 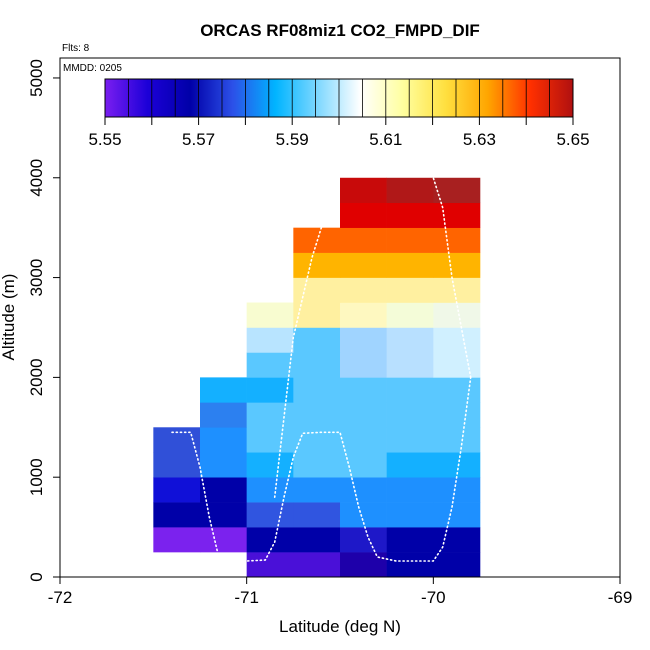 What do you see at coordinates (292, 139) in the screenshot?
I see `colorbar-tick-label: 5.59` at bounding box center [292, 139].